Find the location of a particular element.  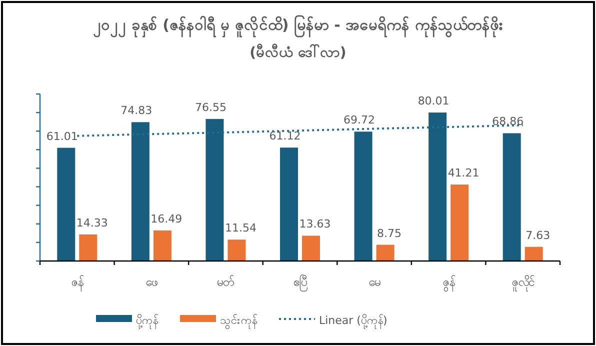

chart-subtitle: (မီလီယံ ဒေါ်လာ) is located at coordinates (298, 52).